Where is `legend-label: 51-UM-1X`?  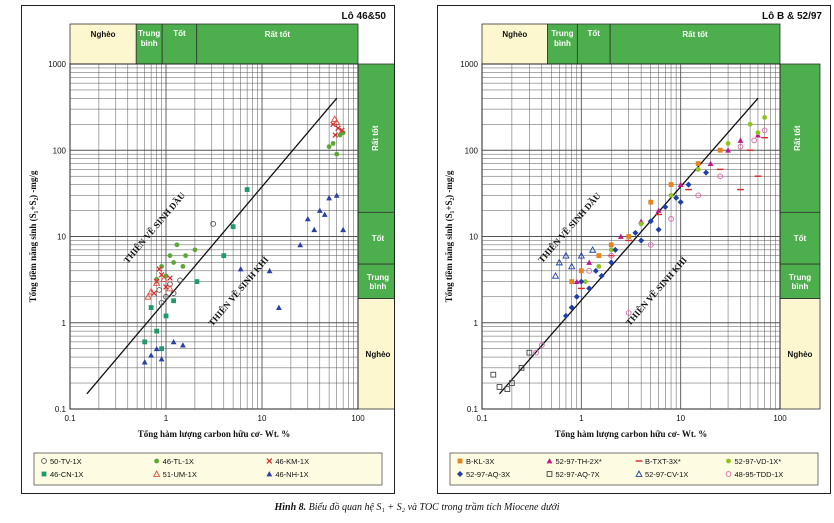 legend-label: 51-UM-1X is located at coordinates (180, 474).